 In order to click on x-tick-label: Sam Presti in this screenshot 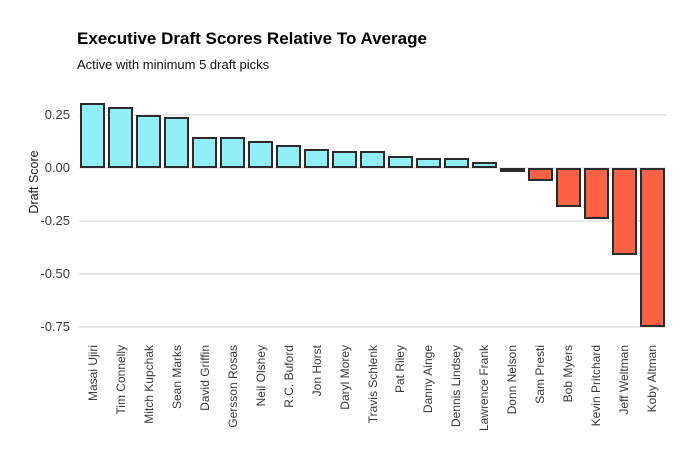, I will do `click(540, 374)`.